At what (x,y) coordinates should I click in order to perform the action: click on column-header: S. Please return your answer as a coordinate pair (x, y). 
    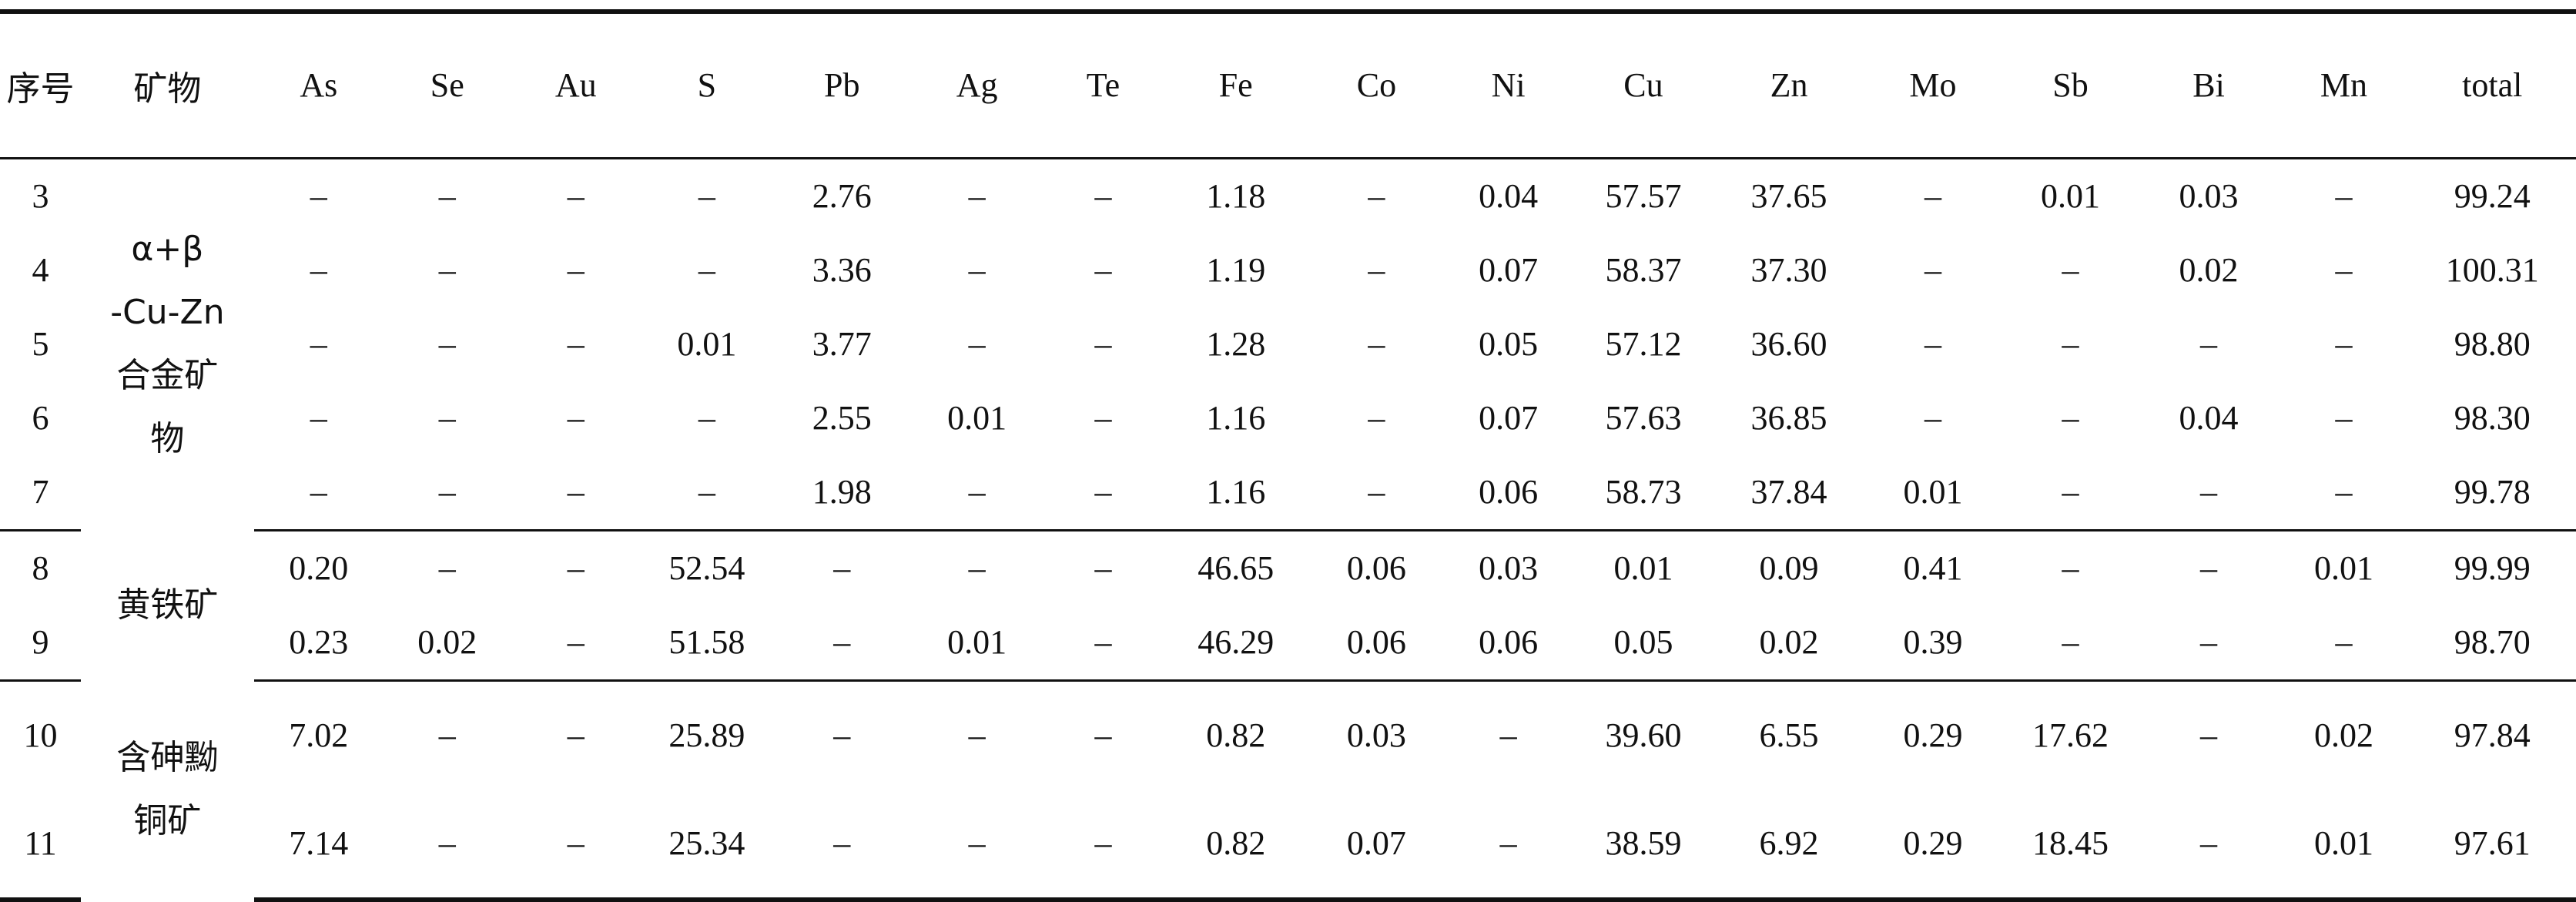
    Looking at the image, I should click on (707, 84).